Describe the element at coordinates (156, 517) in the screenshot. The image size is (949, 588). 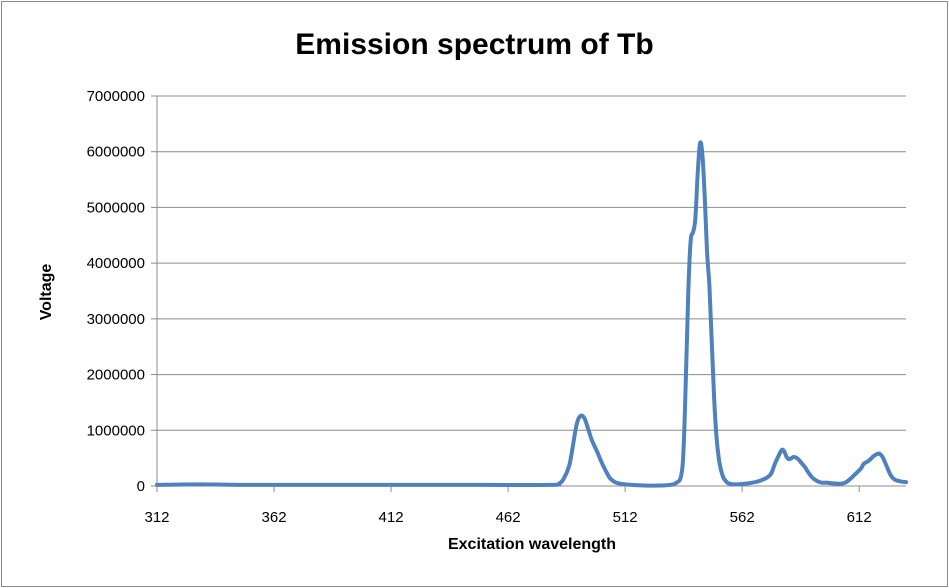
I see `x-tick-label: 312` at that location.